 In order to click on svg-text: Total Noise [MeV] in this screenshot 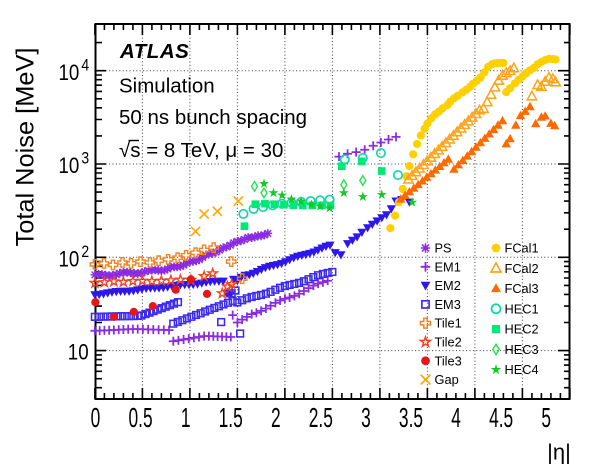, I will do `click(26, 147)`.